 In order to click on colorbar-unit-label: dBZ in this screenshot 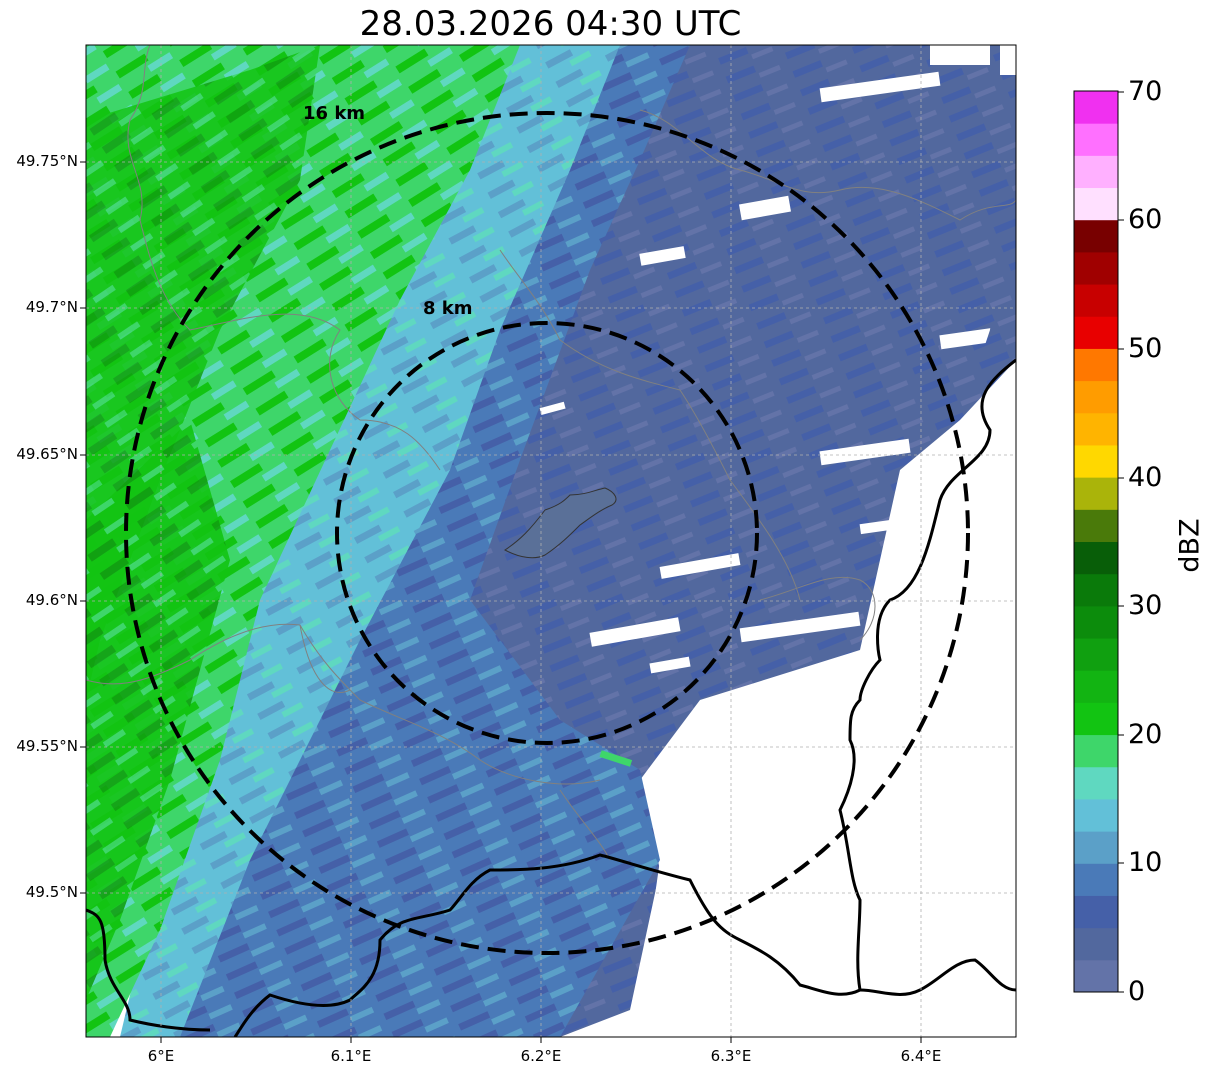, I will do `click(1190, 545)`.